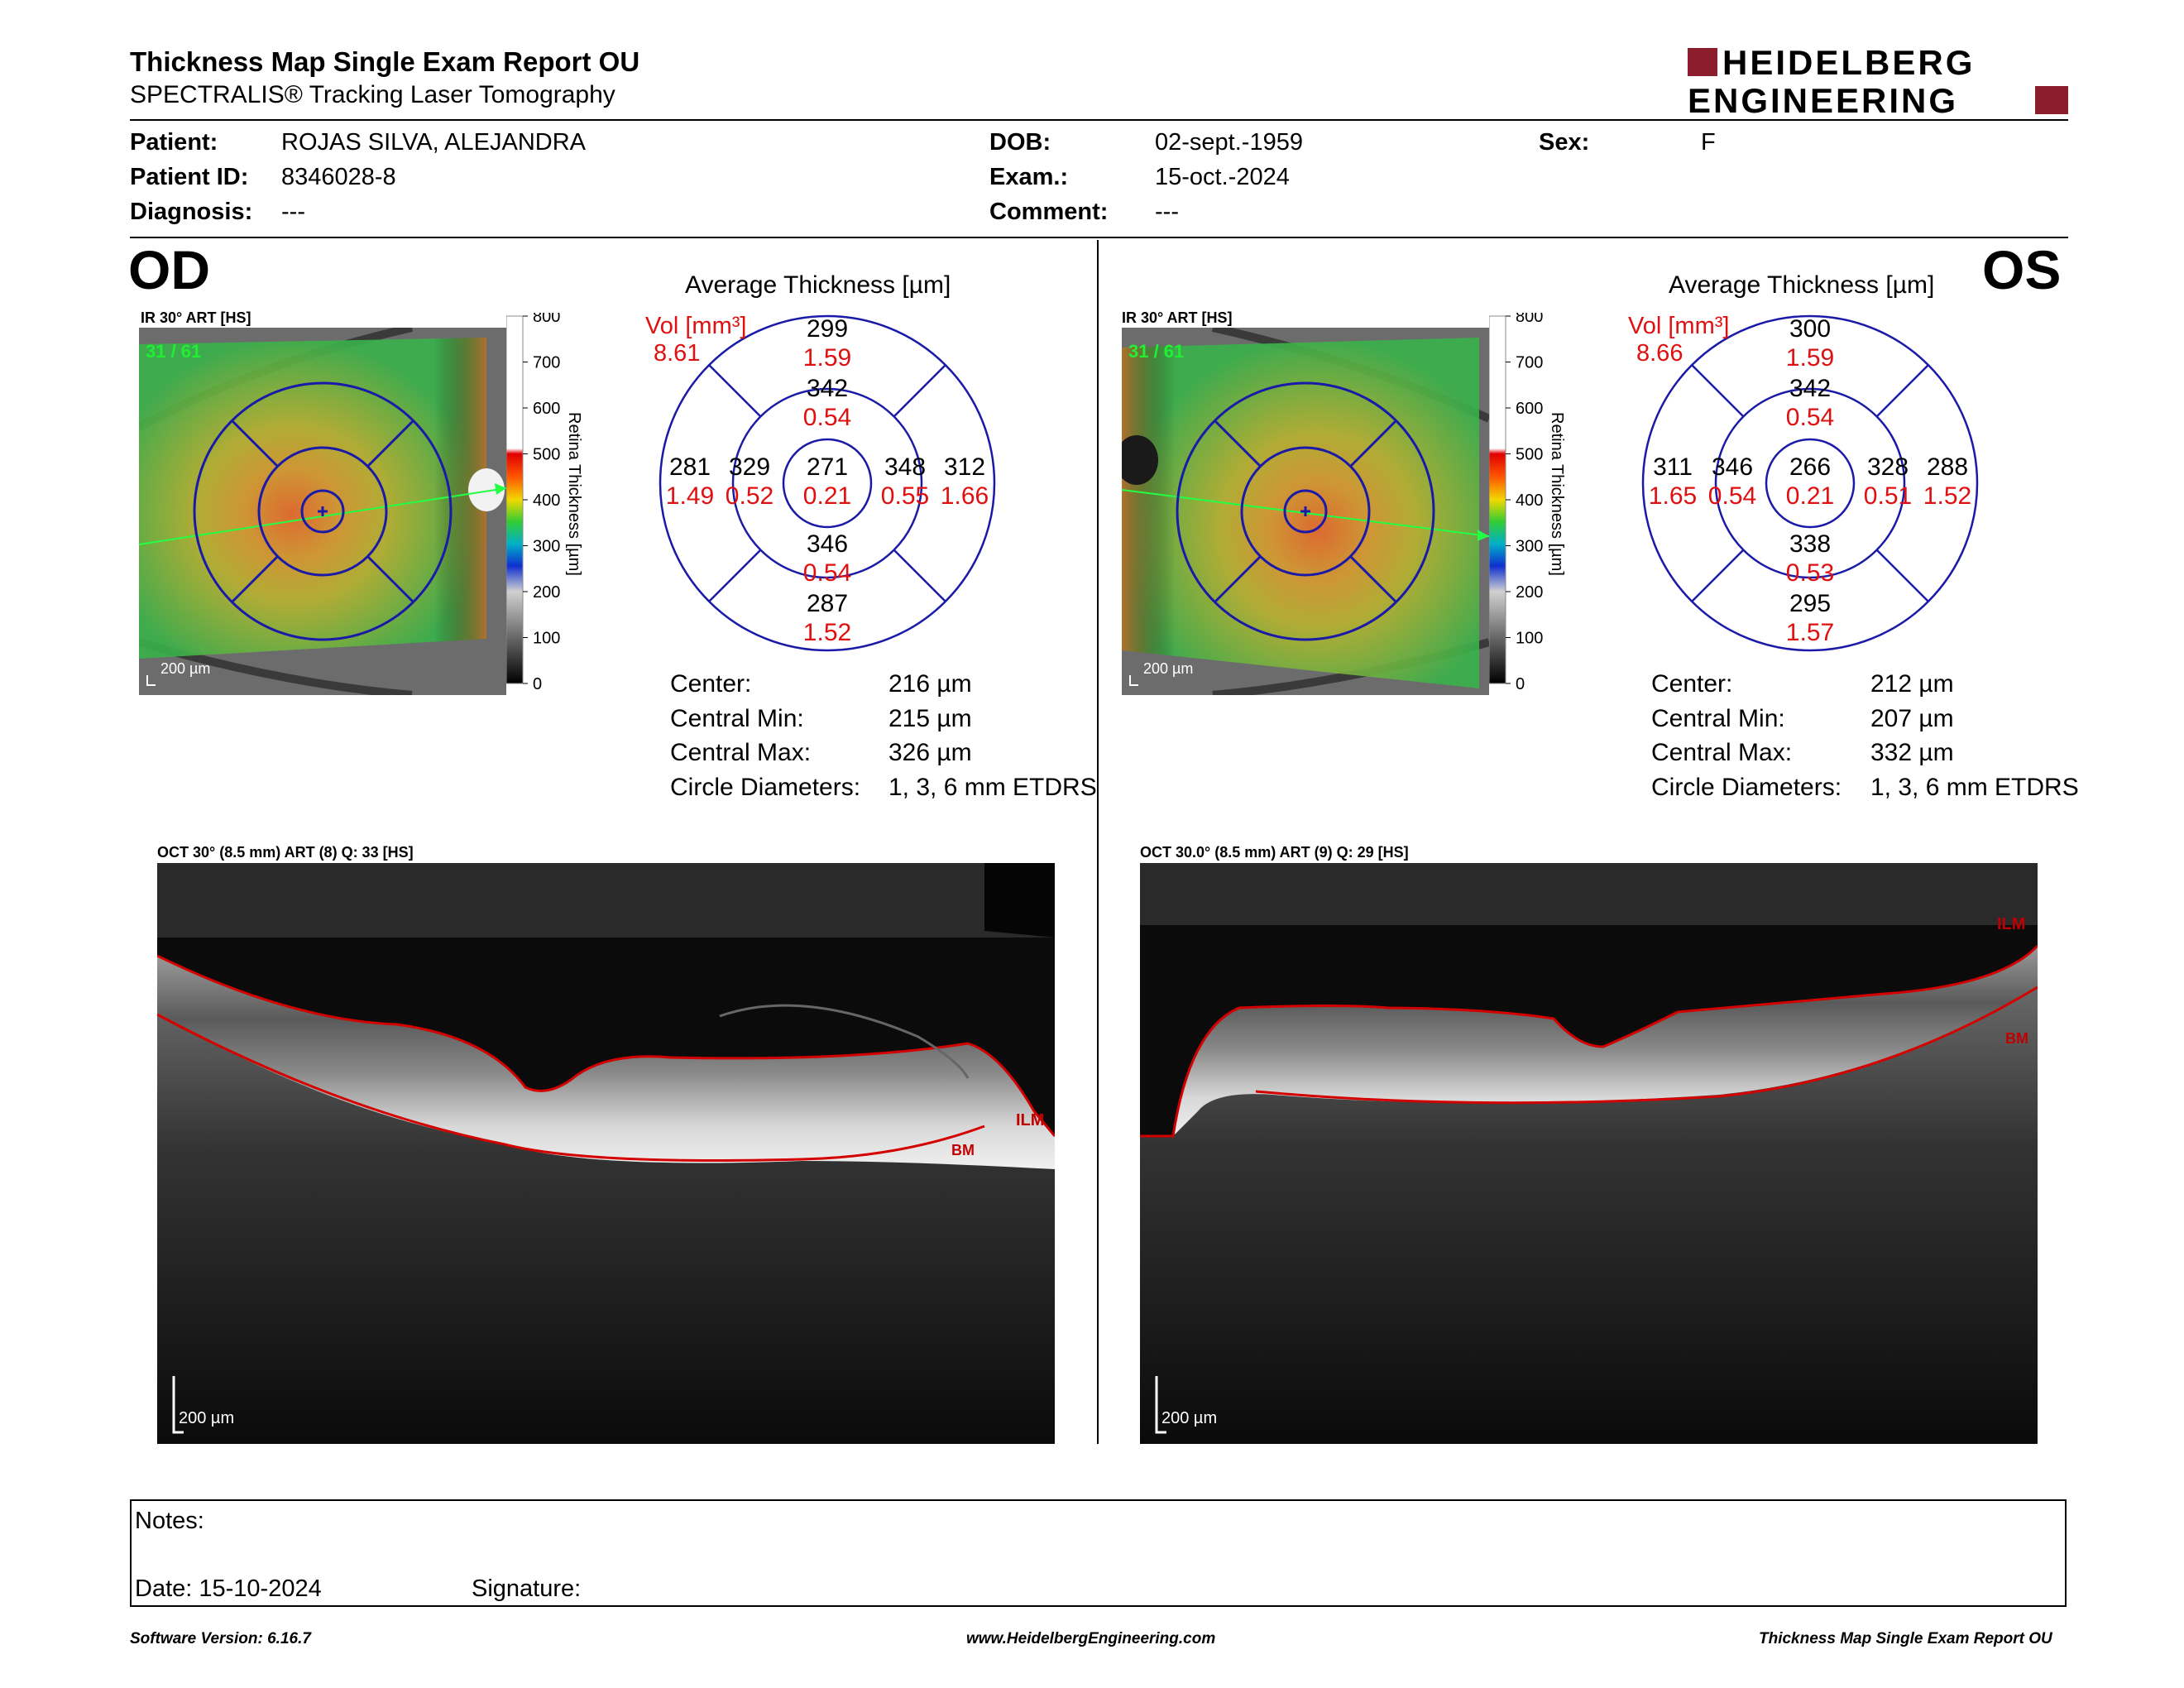 The height and width of the screenshot is (1688, 2184). What do you see at coordinates (737, 718) in the screenshot?
I see `od-central-min-label: Central Min:` at bounding box center [737, 718].